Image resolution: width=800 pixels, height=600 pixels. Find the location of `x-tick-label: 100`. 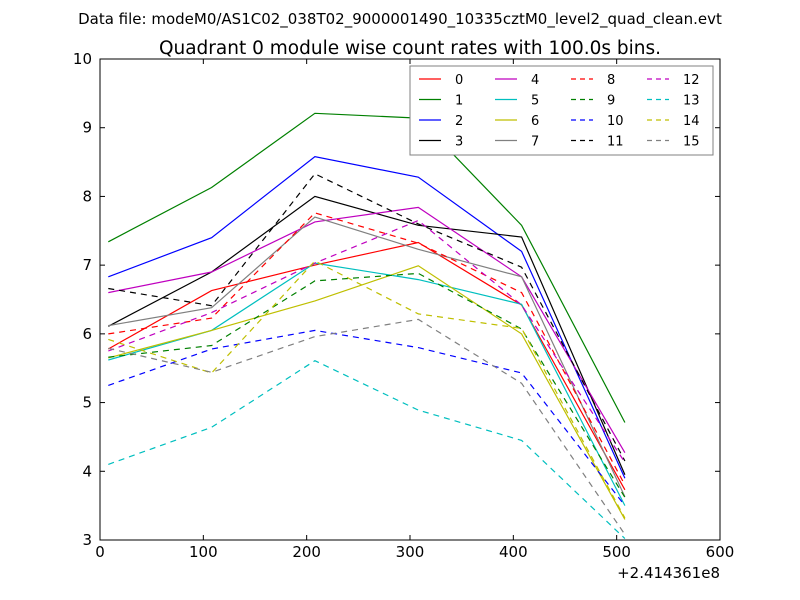

x-tick-label: 100 is located at coordinates (203, 552).